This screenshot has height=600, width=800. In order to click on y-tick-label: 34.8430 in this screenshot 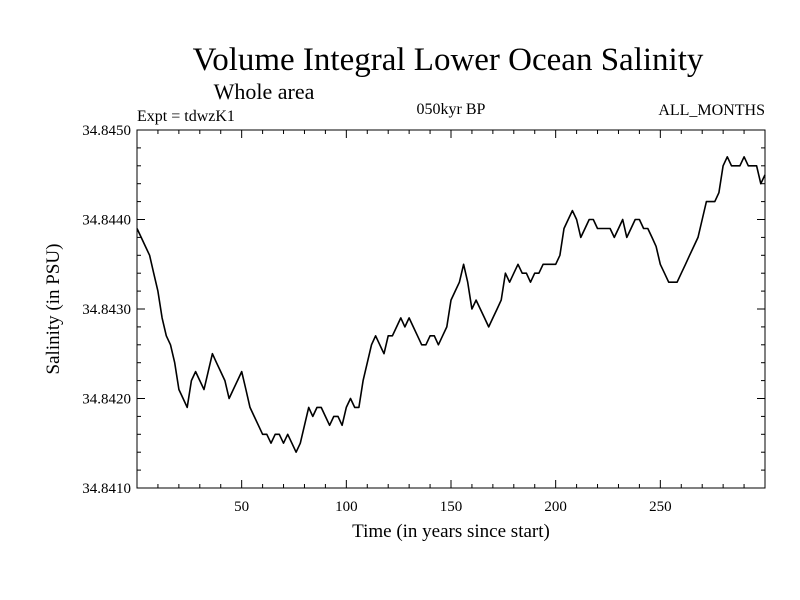, I will do `click(106, 310)`.